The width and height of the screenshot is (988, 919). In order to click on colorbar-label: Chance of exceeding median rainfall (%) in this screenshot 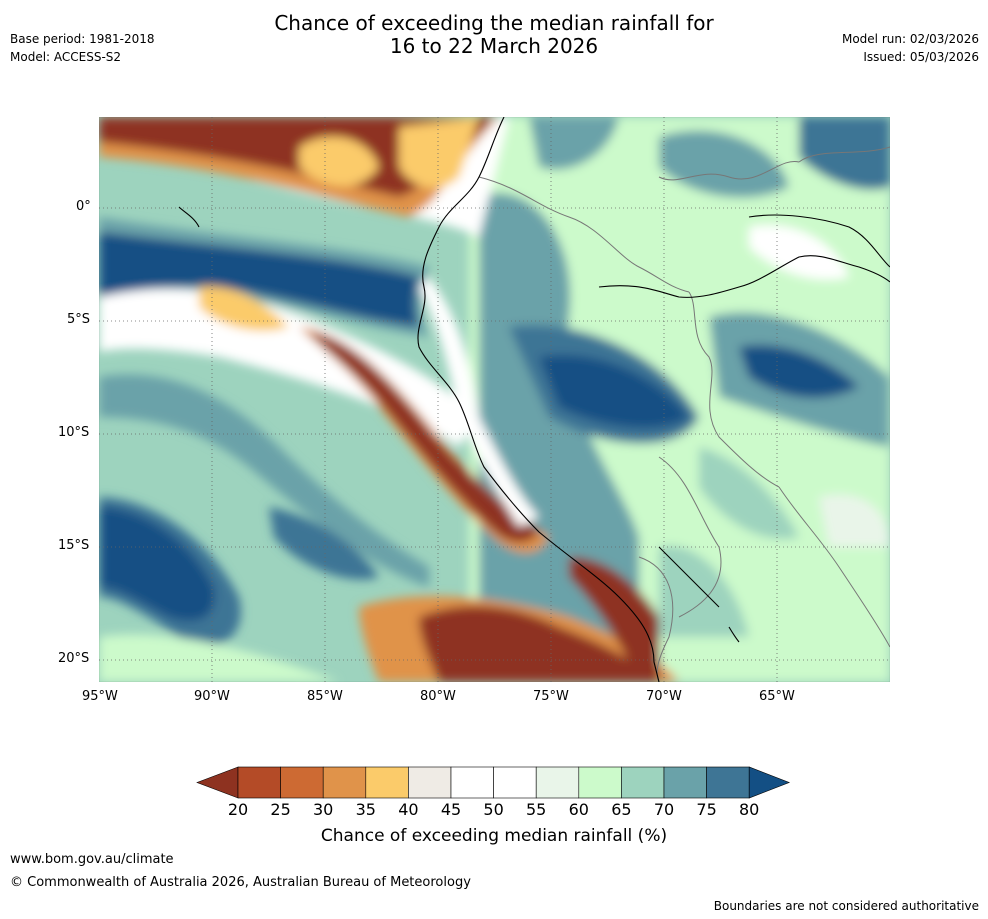, I will do `click(494, 836)`.